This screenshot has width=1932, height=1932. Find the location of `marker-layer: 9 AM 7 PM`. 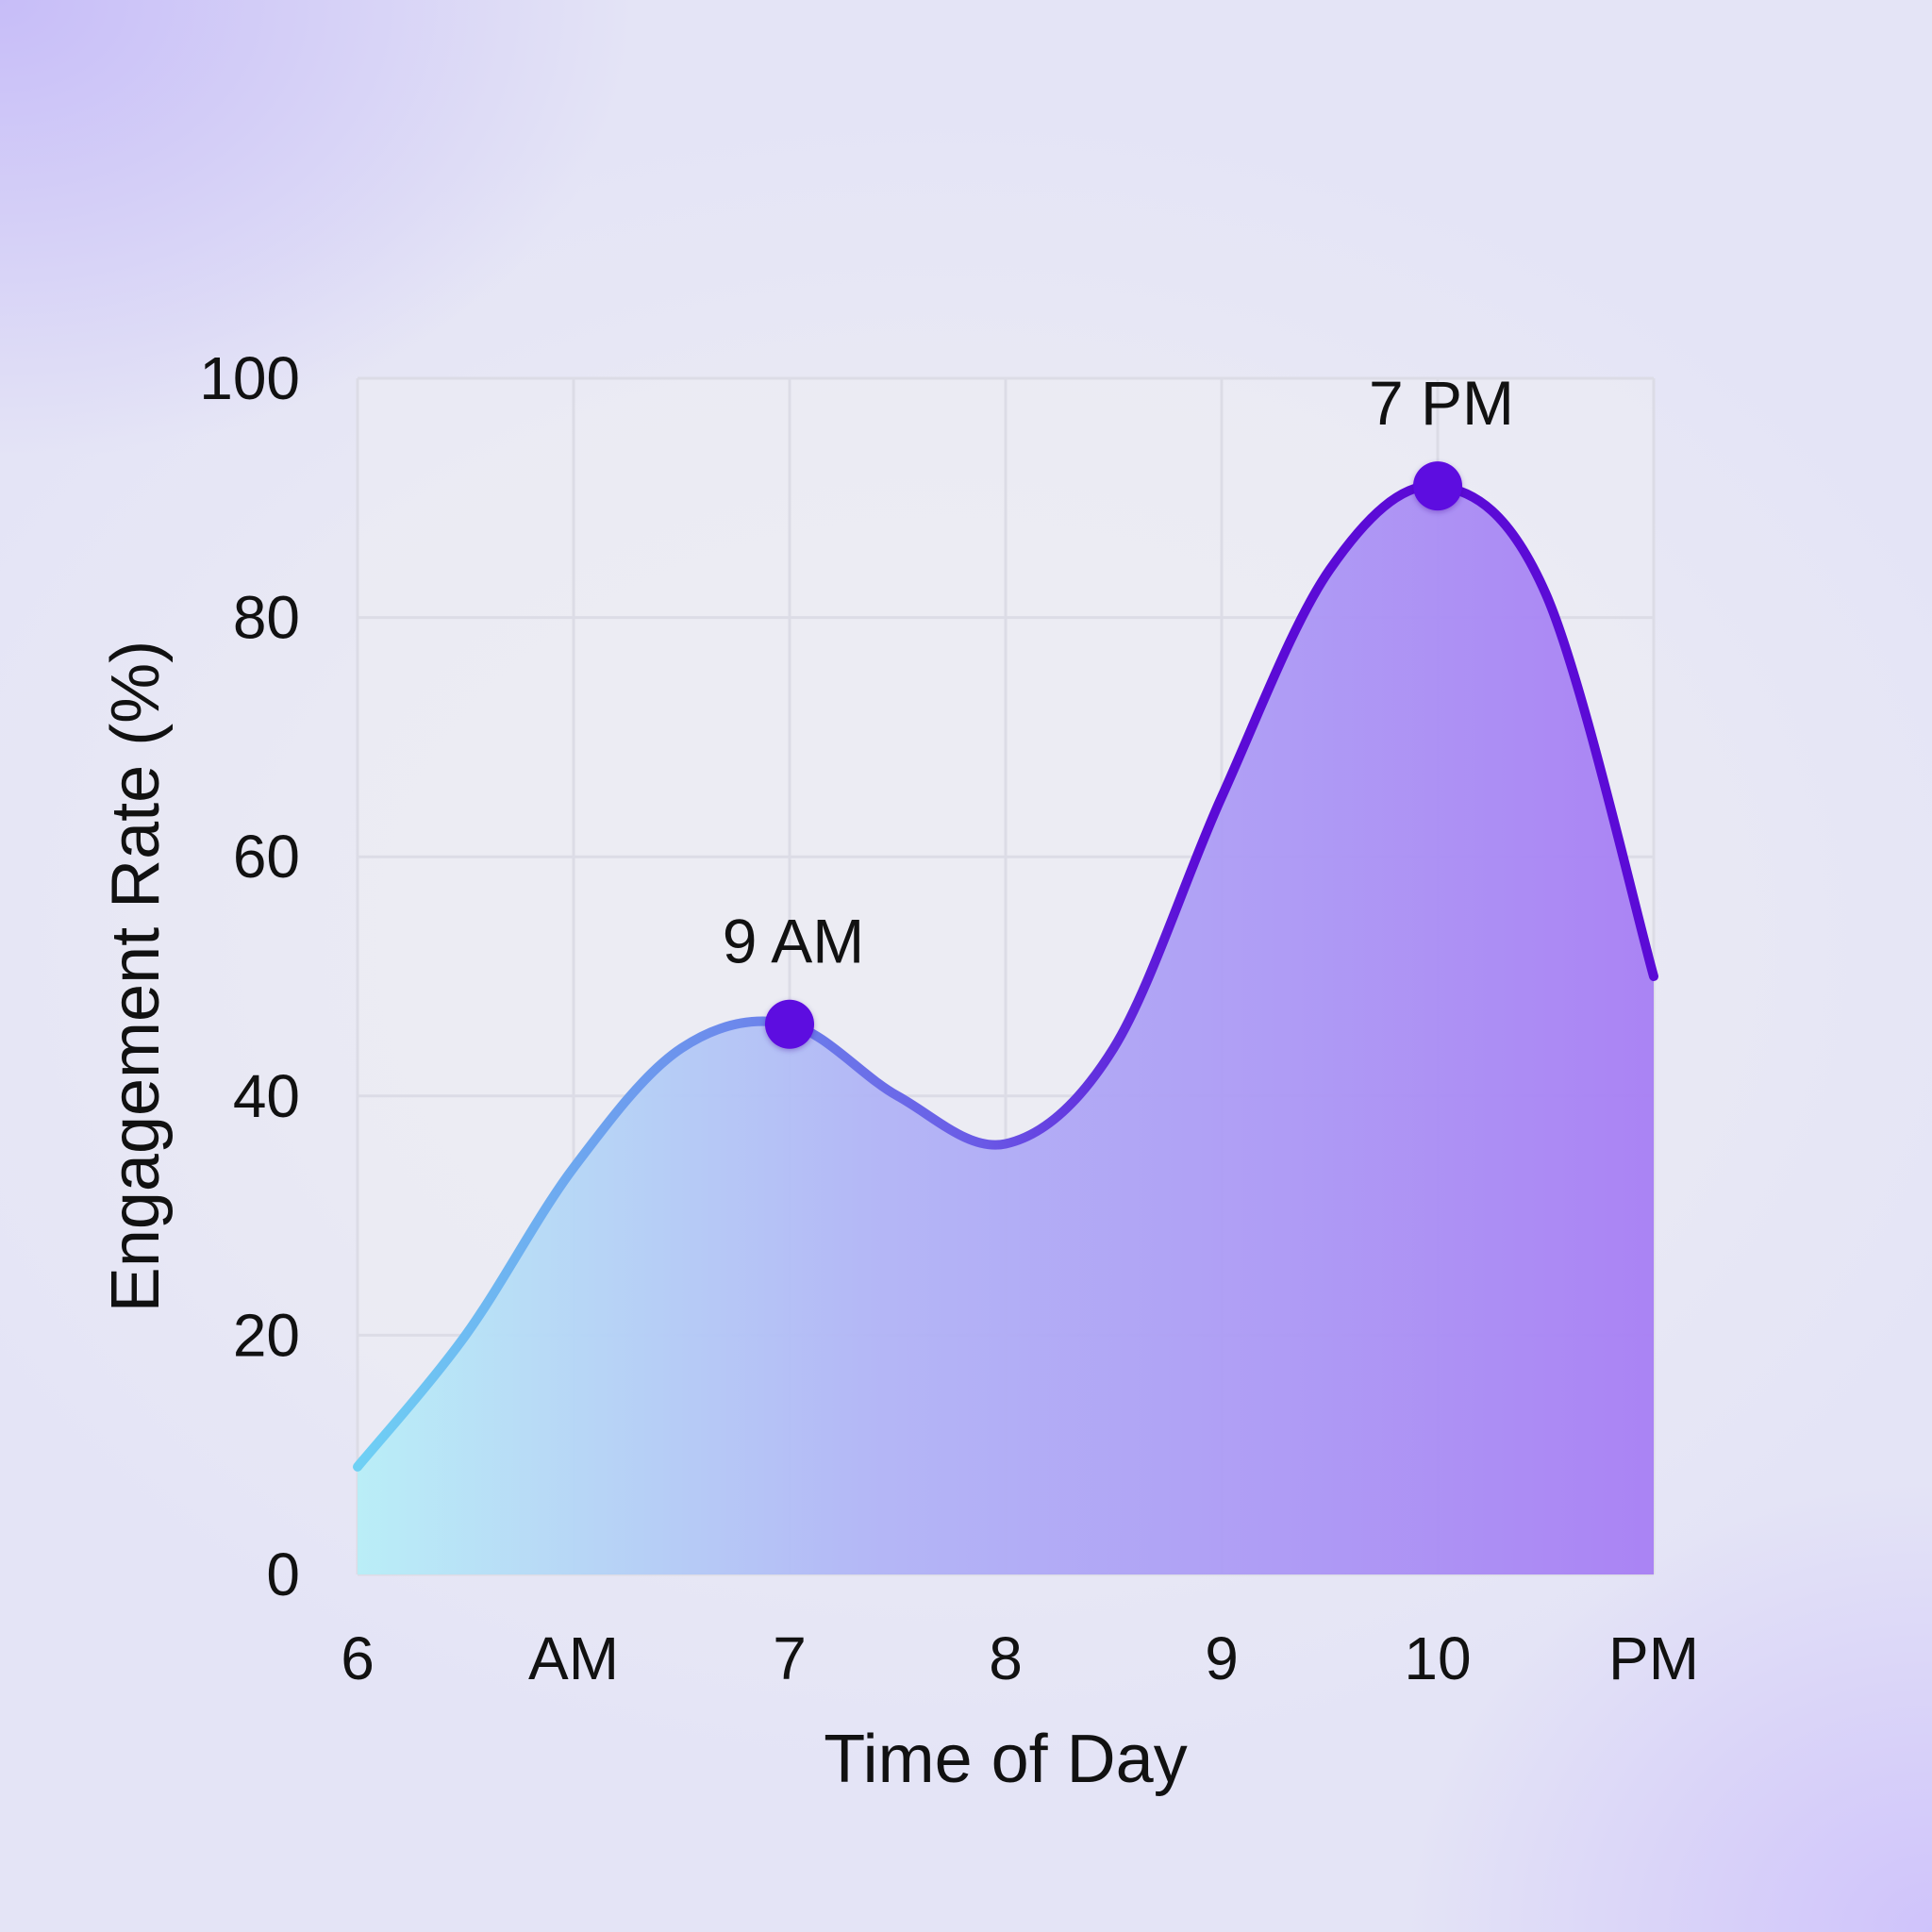

marker-layer: 9 AM 7 PM is located at coordinates (1118, 708).